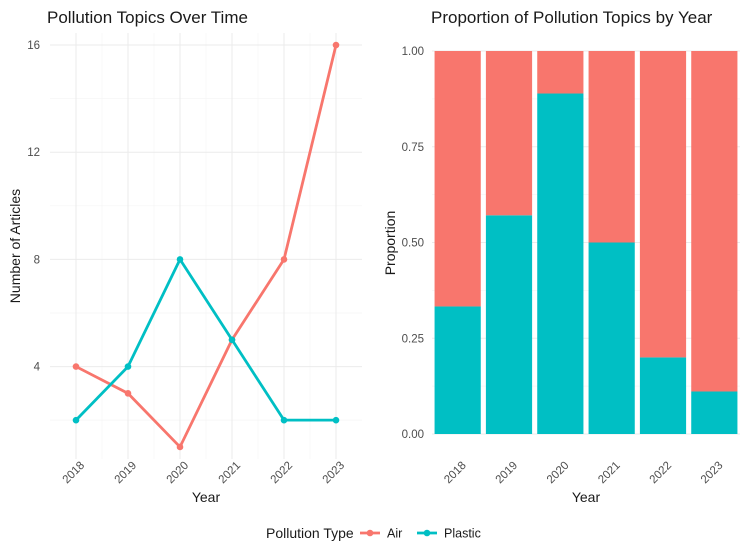 The image size is (750, 550). What do you see at coordinates (413, 244) in the screenshot?
I see `y-tick-label: 0.50` at bounding box center [413, 244].